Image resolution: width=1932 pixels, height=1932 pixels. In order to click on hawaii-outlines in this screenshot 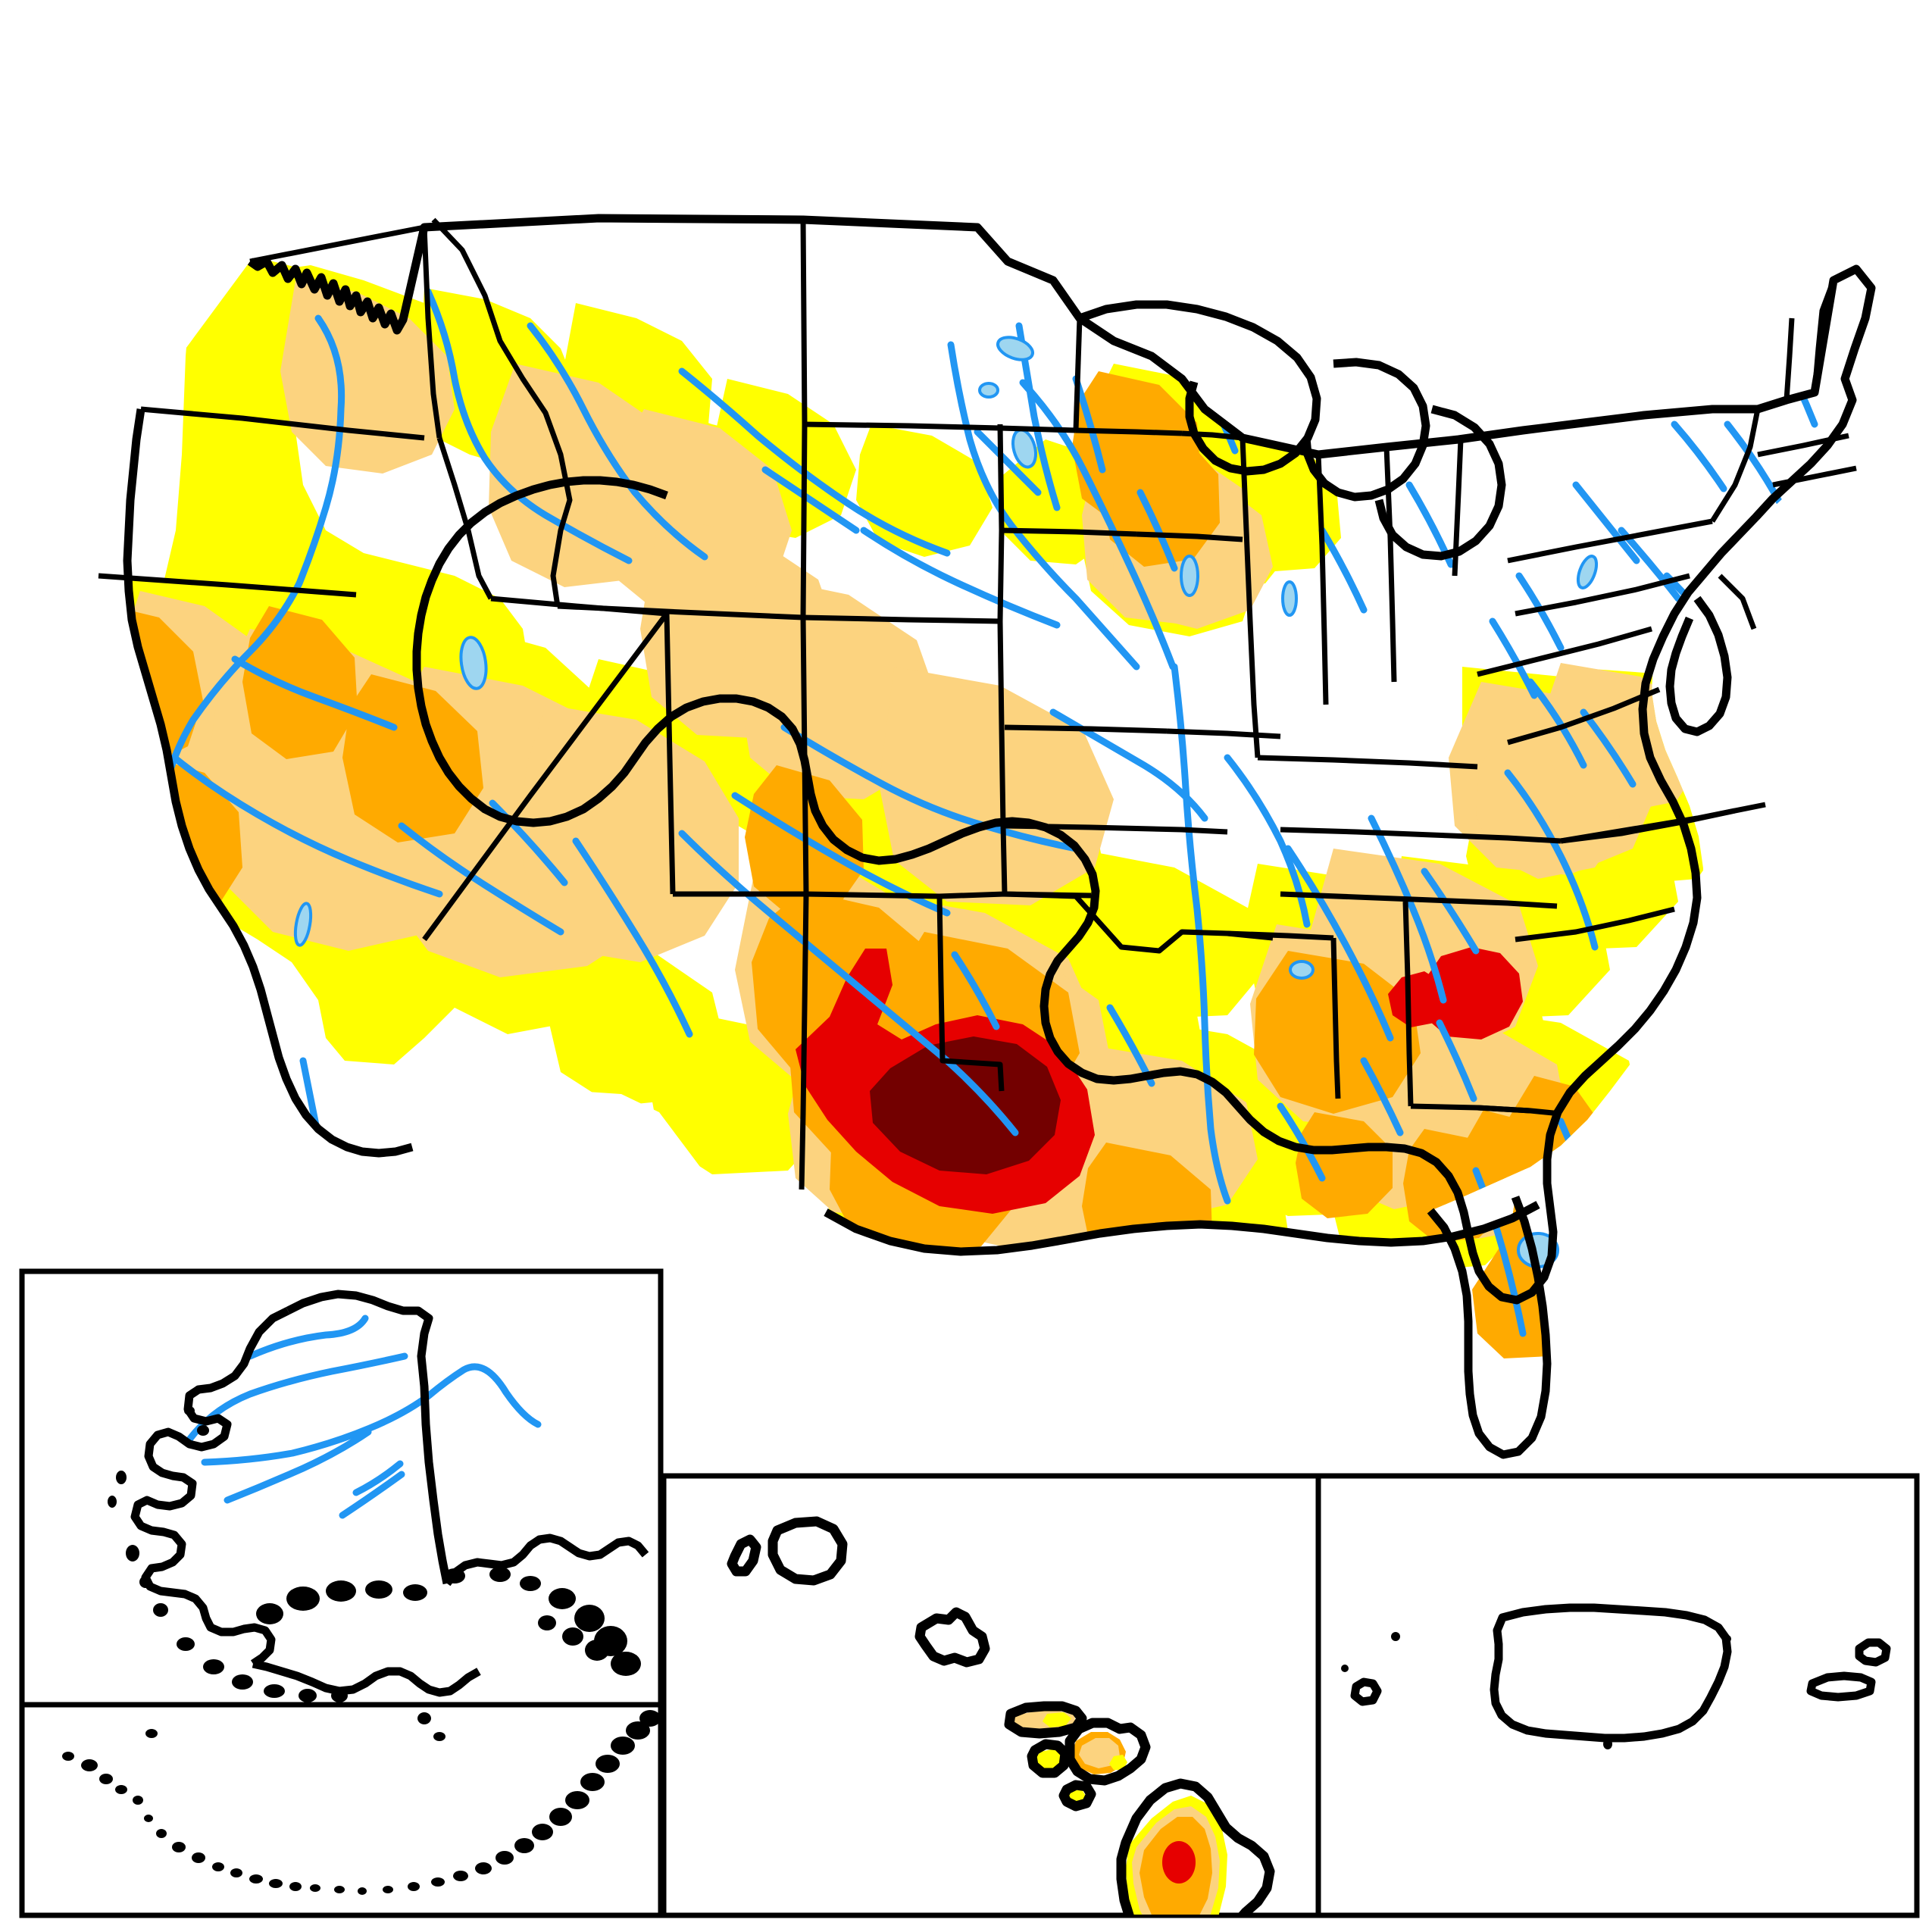, I will do `click(1001, 1715)`.